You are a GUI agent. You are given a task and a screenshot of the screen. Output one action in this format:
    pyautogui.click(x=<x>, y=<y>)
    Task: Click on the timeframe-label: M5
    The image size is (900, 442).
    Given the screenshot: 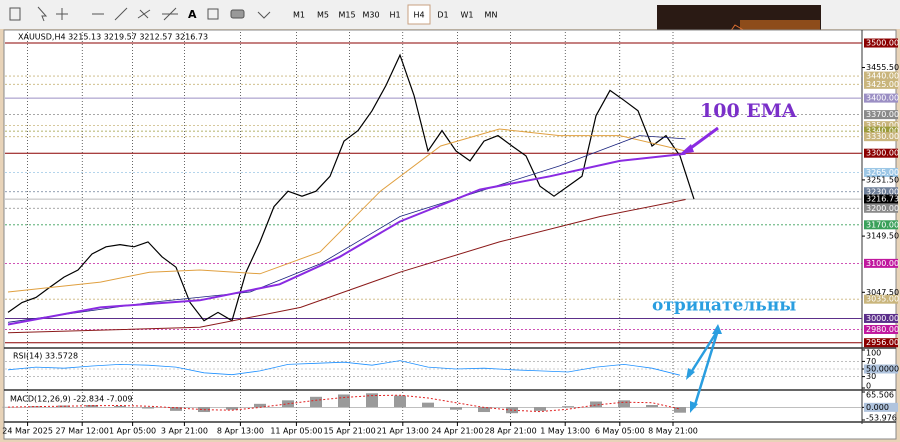 What is the action you would take?
    pyautogui.click(x=323, y=15)
    